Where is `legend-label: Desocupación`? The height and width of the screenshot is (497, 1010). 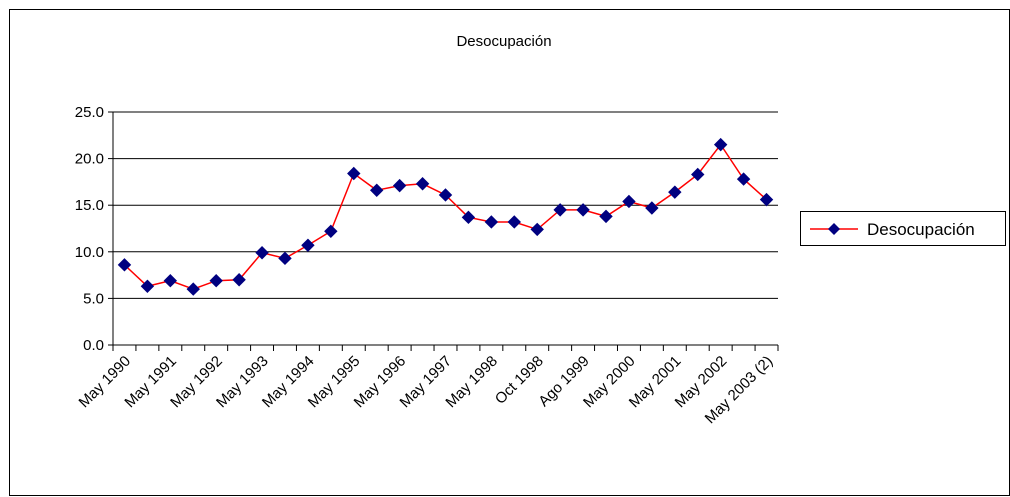 legend-label: Desocupación is located at coordinates (921, 229).